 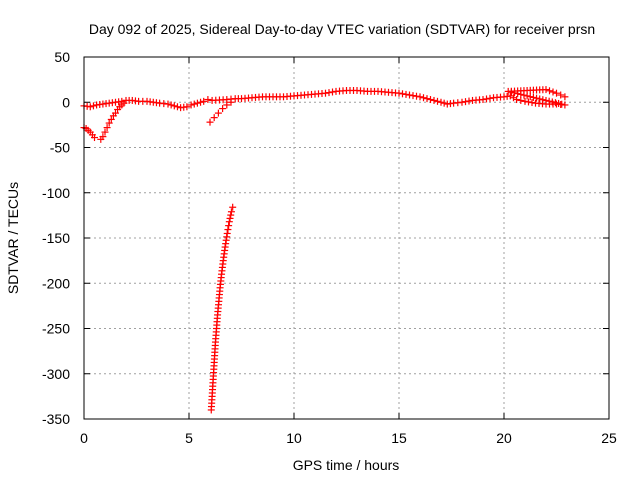 I want to click on y-tick-label: -300, so click(x=56, y=374).